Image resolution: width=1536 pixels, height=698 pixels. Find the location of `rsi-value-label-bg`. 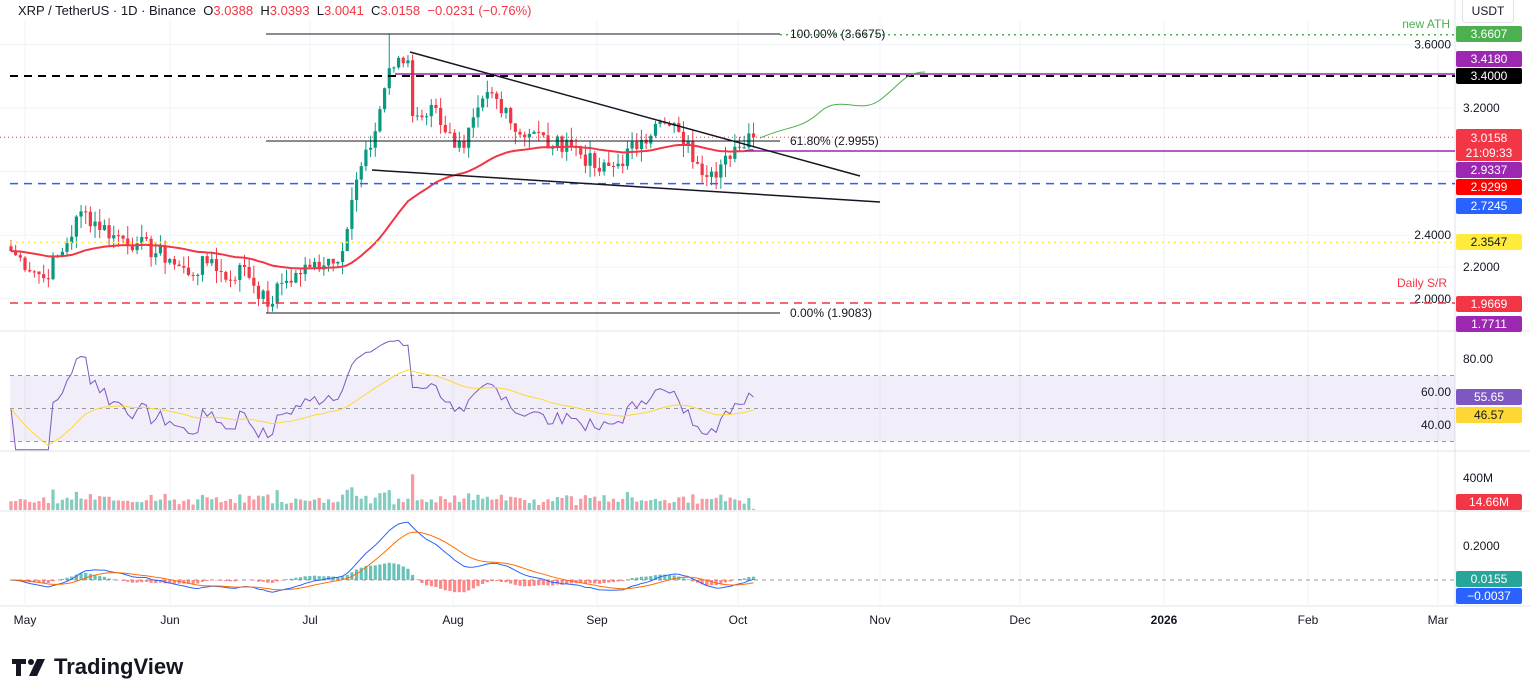

rsi-value-label-bg is located at coordinates (1489, 397).